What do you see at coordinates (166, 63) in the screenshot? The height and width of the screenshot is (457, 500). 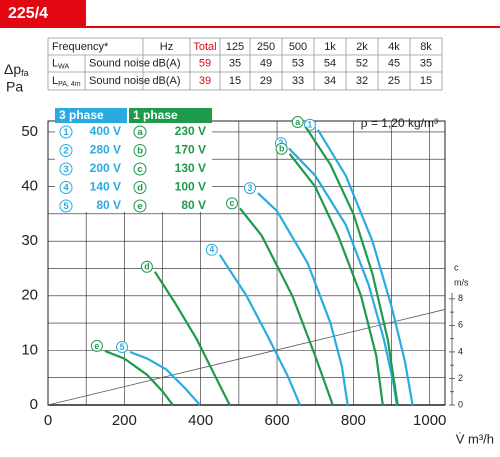 I see `row-unit: dB(A)` at bounding box center [166, 63].